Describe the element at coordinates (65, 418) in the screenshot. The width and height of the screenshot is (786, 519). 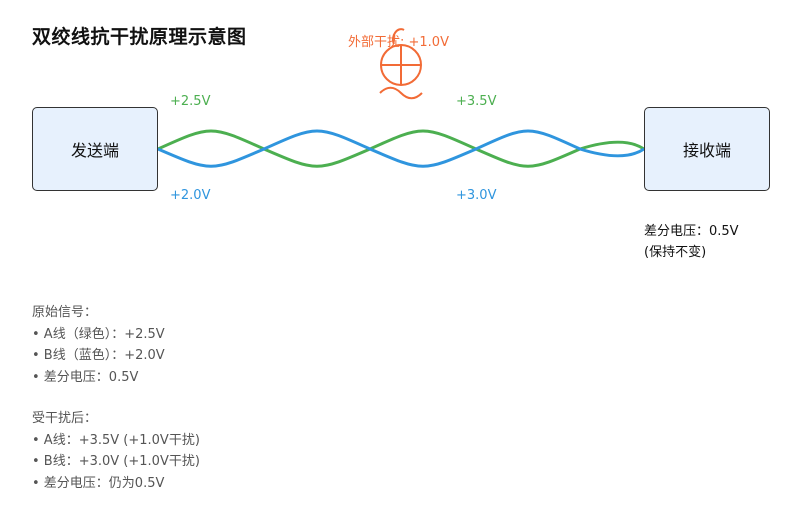
I see `after-heading: 受干扰后：` at that location.